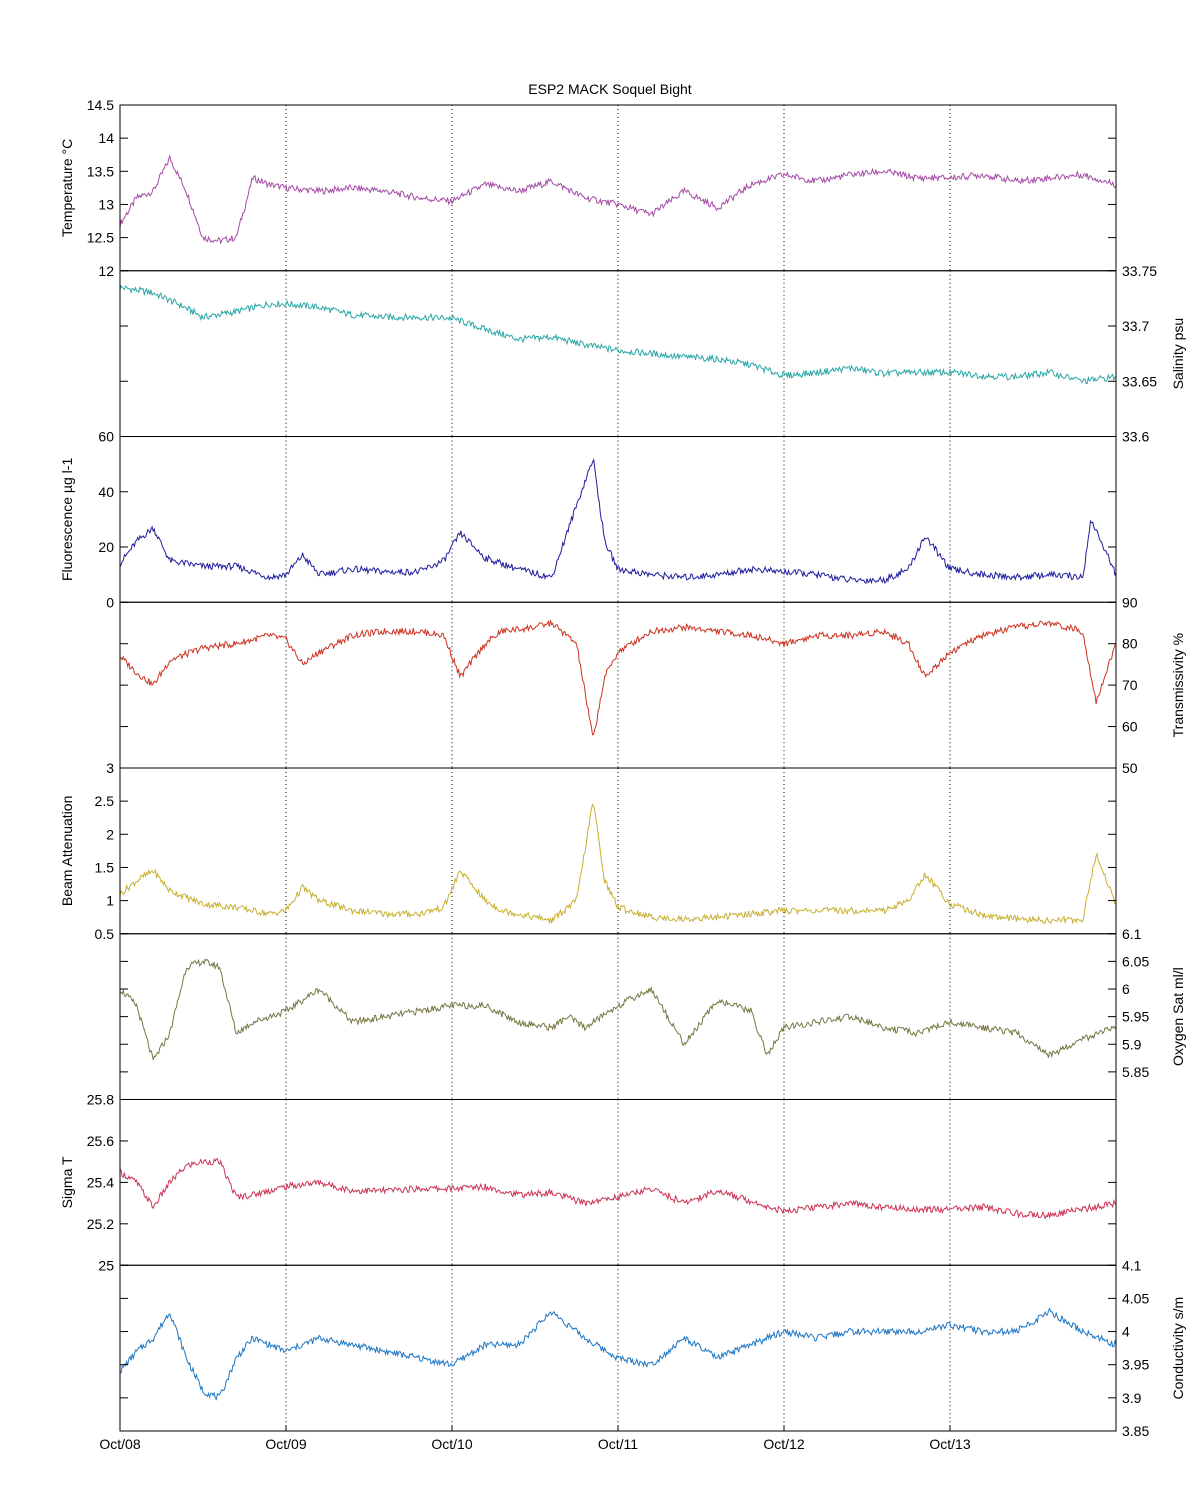 Image resolution: width=1200 pixels, height=1501 pixels. I want to click on panel-5: 0.5 1 1.5 2 2.5 3 Beam Attenuation, so click(588, 851).